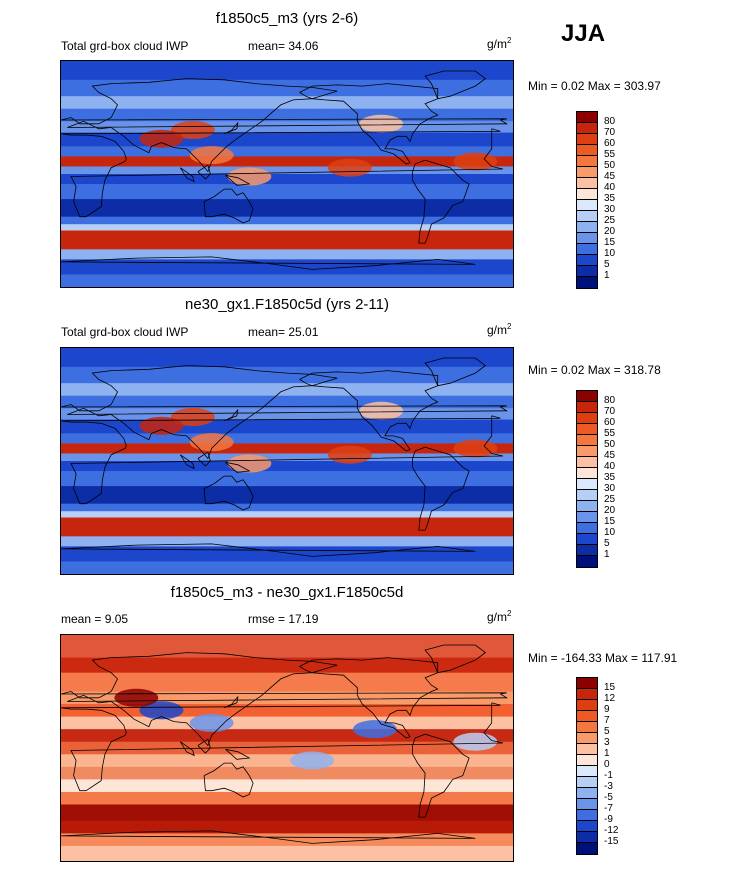 Image resolution: width=733 pixels, height=872 pixels. What do you see at coordinates (610, 521) in the screenshot?
I see `colorbar-tick-label: 15` at bounding box center [610, 521].